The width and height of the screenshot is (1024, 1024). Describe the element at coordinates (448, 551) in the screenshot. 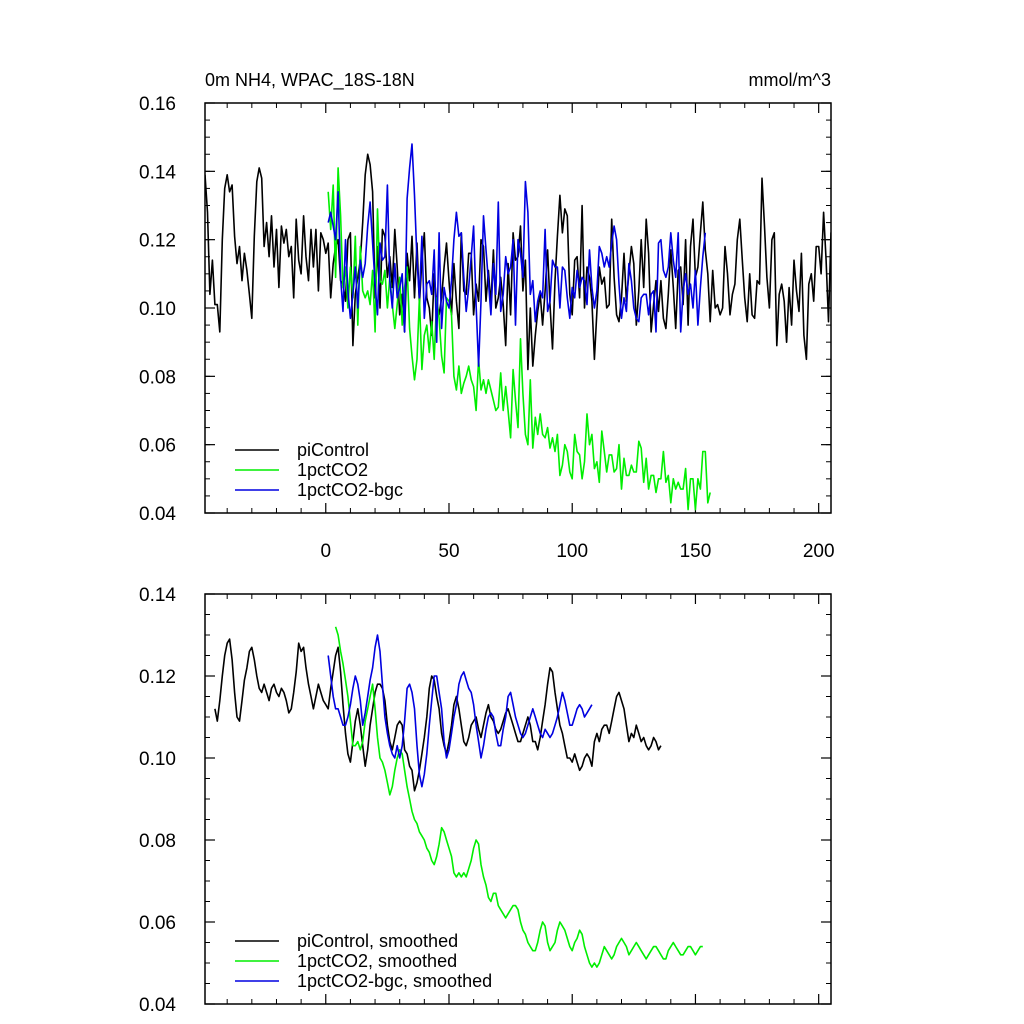

I see `top-x-tick-label: 50` at that location.